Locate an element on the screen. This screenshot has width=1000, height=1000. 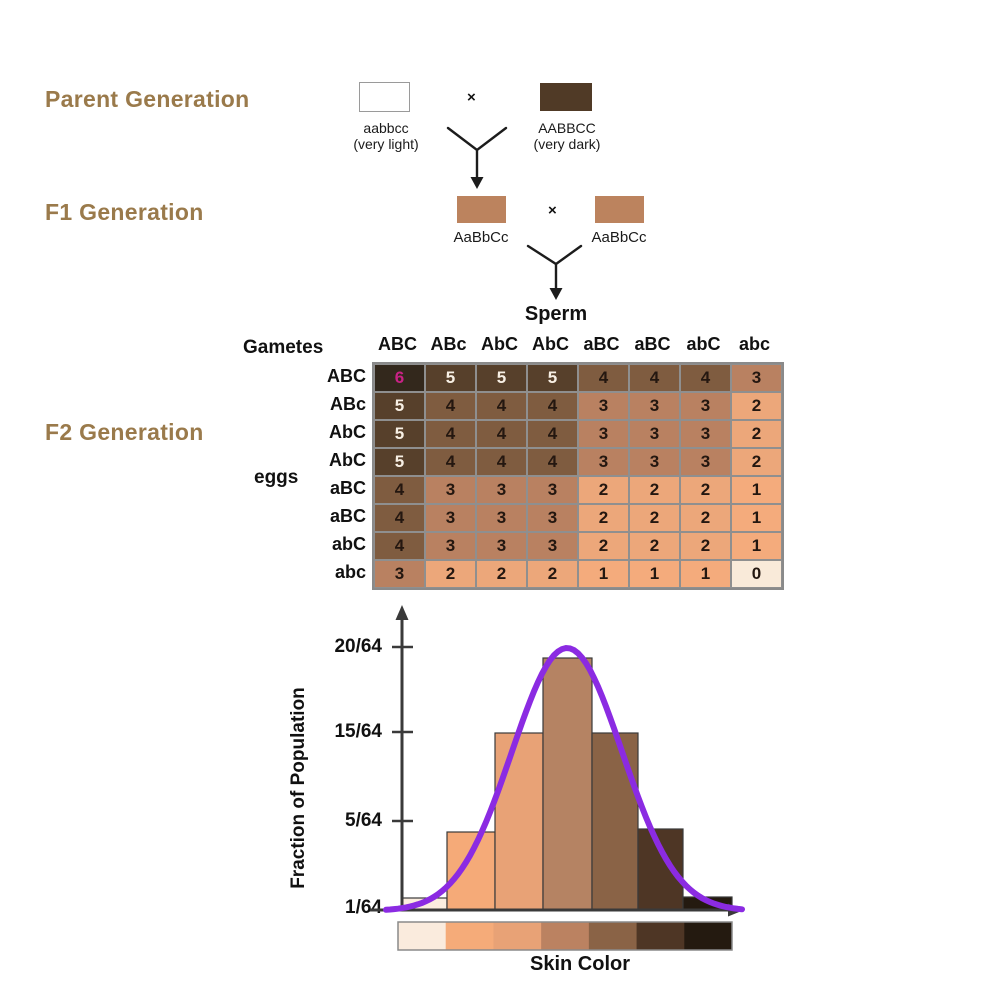
parent-cross-symbol: × is located at coordinates (471, 97).